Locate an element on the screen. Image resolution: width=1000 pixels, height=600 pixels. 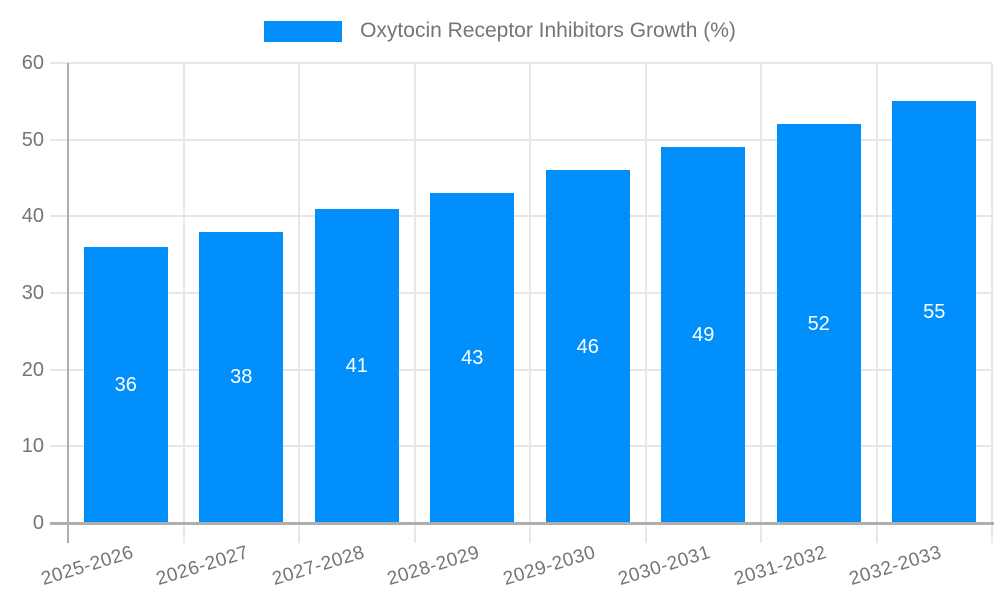
bar-value-label: 46 is located at coordinates (587, 346).